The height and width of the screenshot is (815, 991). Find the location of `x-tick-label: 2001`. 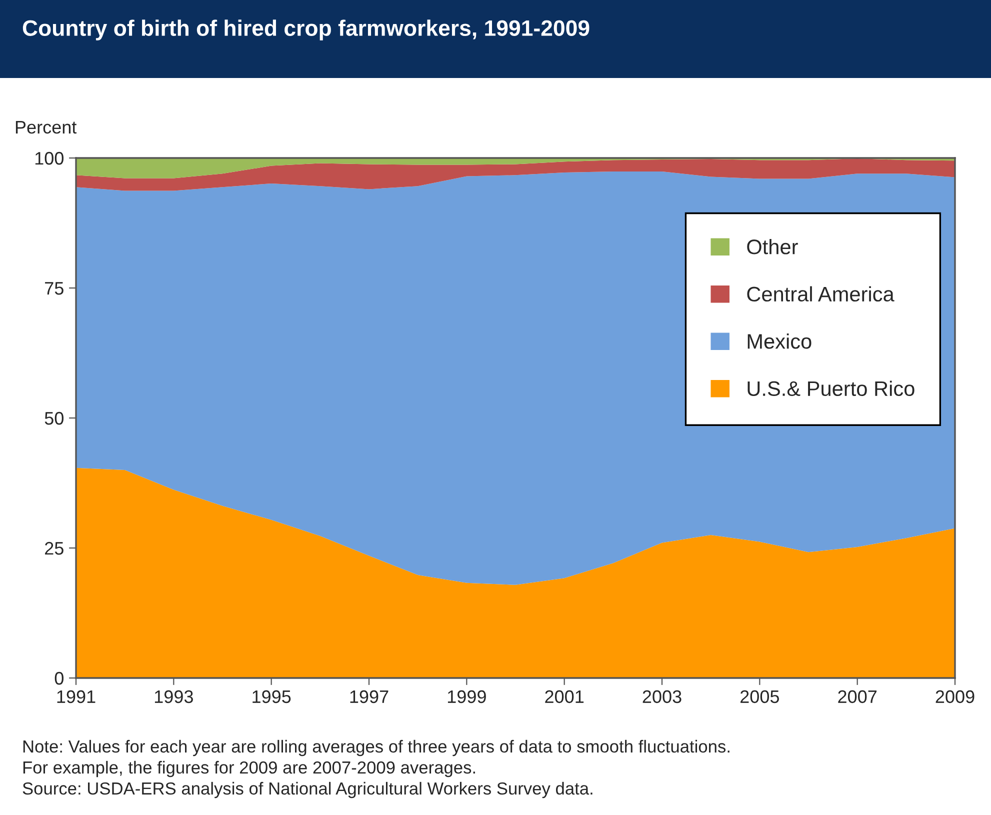

x-tick-label: 2001 is located at coordinates (564, 697).